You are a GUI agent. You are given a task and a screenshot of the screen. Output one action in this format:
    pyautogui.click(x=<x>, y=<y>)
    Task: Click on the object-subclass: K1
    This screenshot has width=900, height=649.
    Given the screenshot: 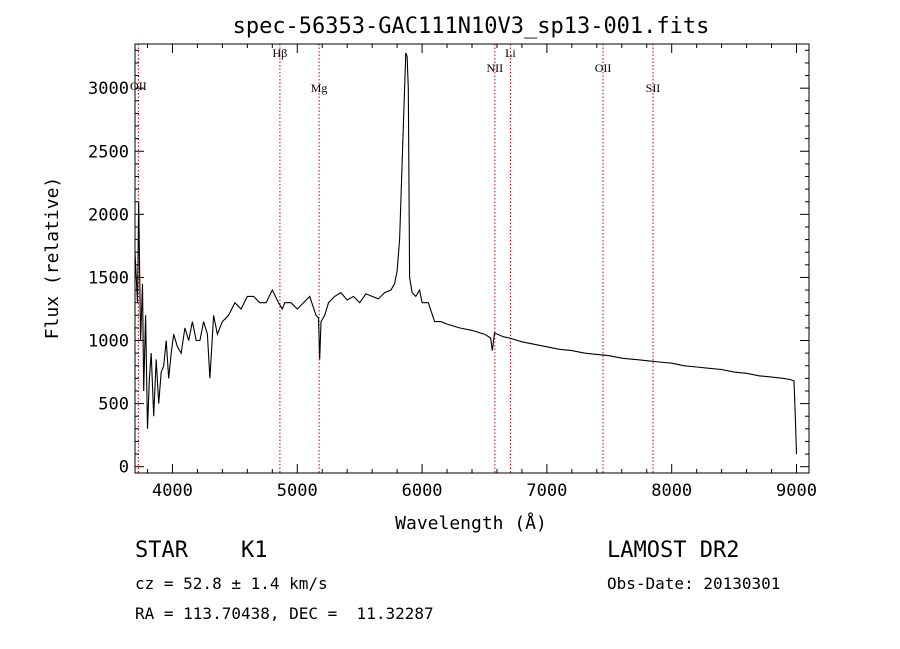 What is the action you would take?
    pyautogui.click(x=254, y=550)
    